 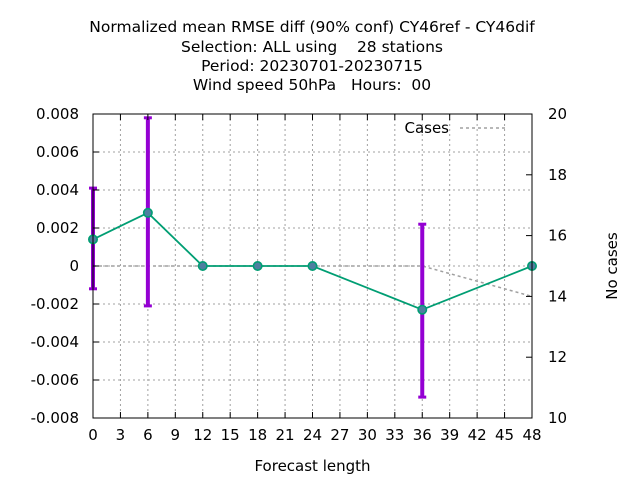 What do you see at coordinates (557, 418) in the screenshot?
I see `y2-tick-label: 10` at bounding box center [557, 418].